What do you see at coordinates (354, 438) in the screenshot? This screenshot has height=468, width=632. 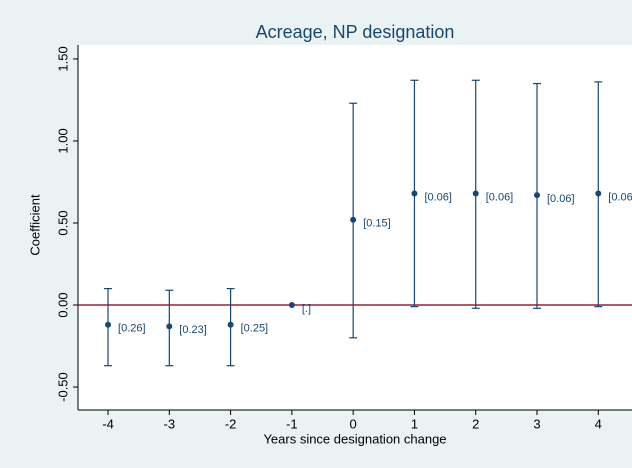 I see `x-axis-title: Years since designation change` at bounding box center [354, 438].